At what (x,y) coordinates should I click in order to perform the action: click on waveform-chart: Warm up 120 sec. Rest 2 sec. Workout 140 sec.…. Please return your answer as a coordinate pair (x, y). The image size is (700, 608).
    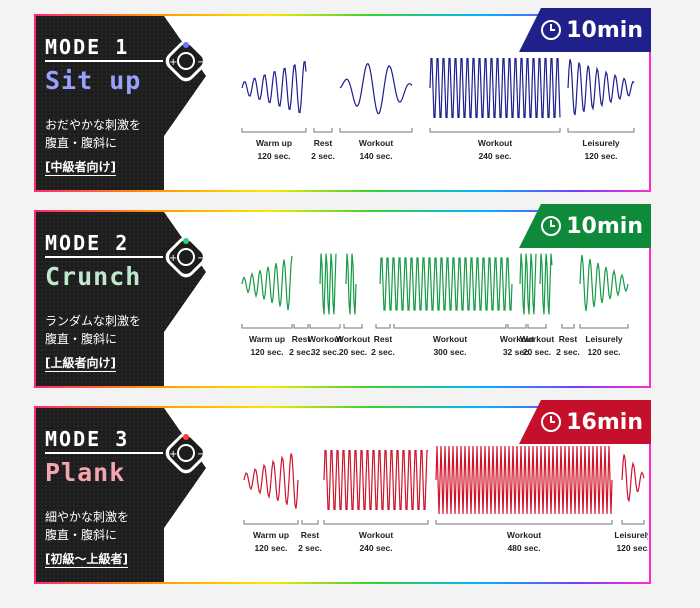
    Looking at the image, I should click on (438, 109).